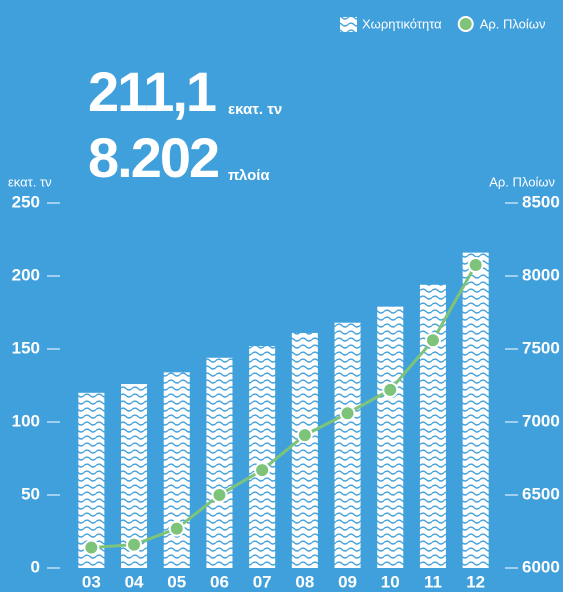 Image resolution: width=563 pixels, height=592 pixels. What do you see at coordinates (35, 566) in the screenshot?
I see `y-tick-label: 0` at bounding box center [35, 566].